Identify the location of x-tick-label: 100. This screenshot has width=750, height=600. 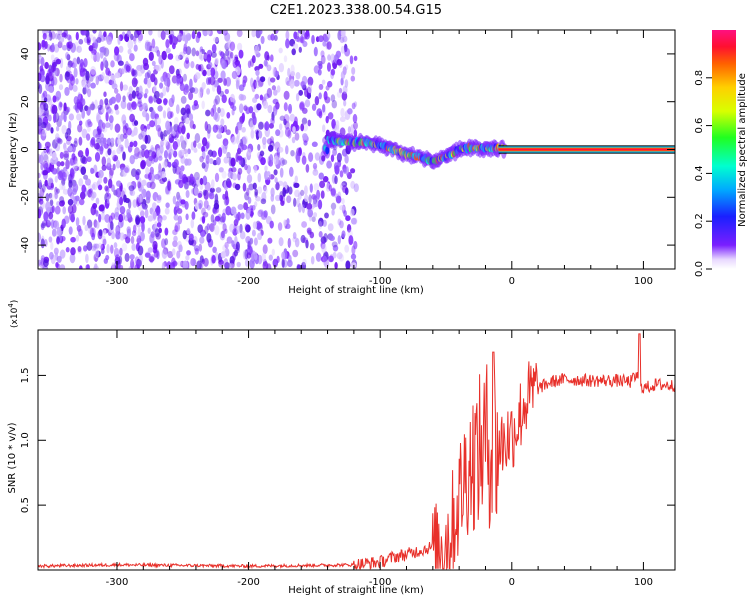
(643, 281).